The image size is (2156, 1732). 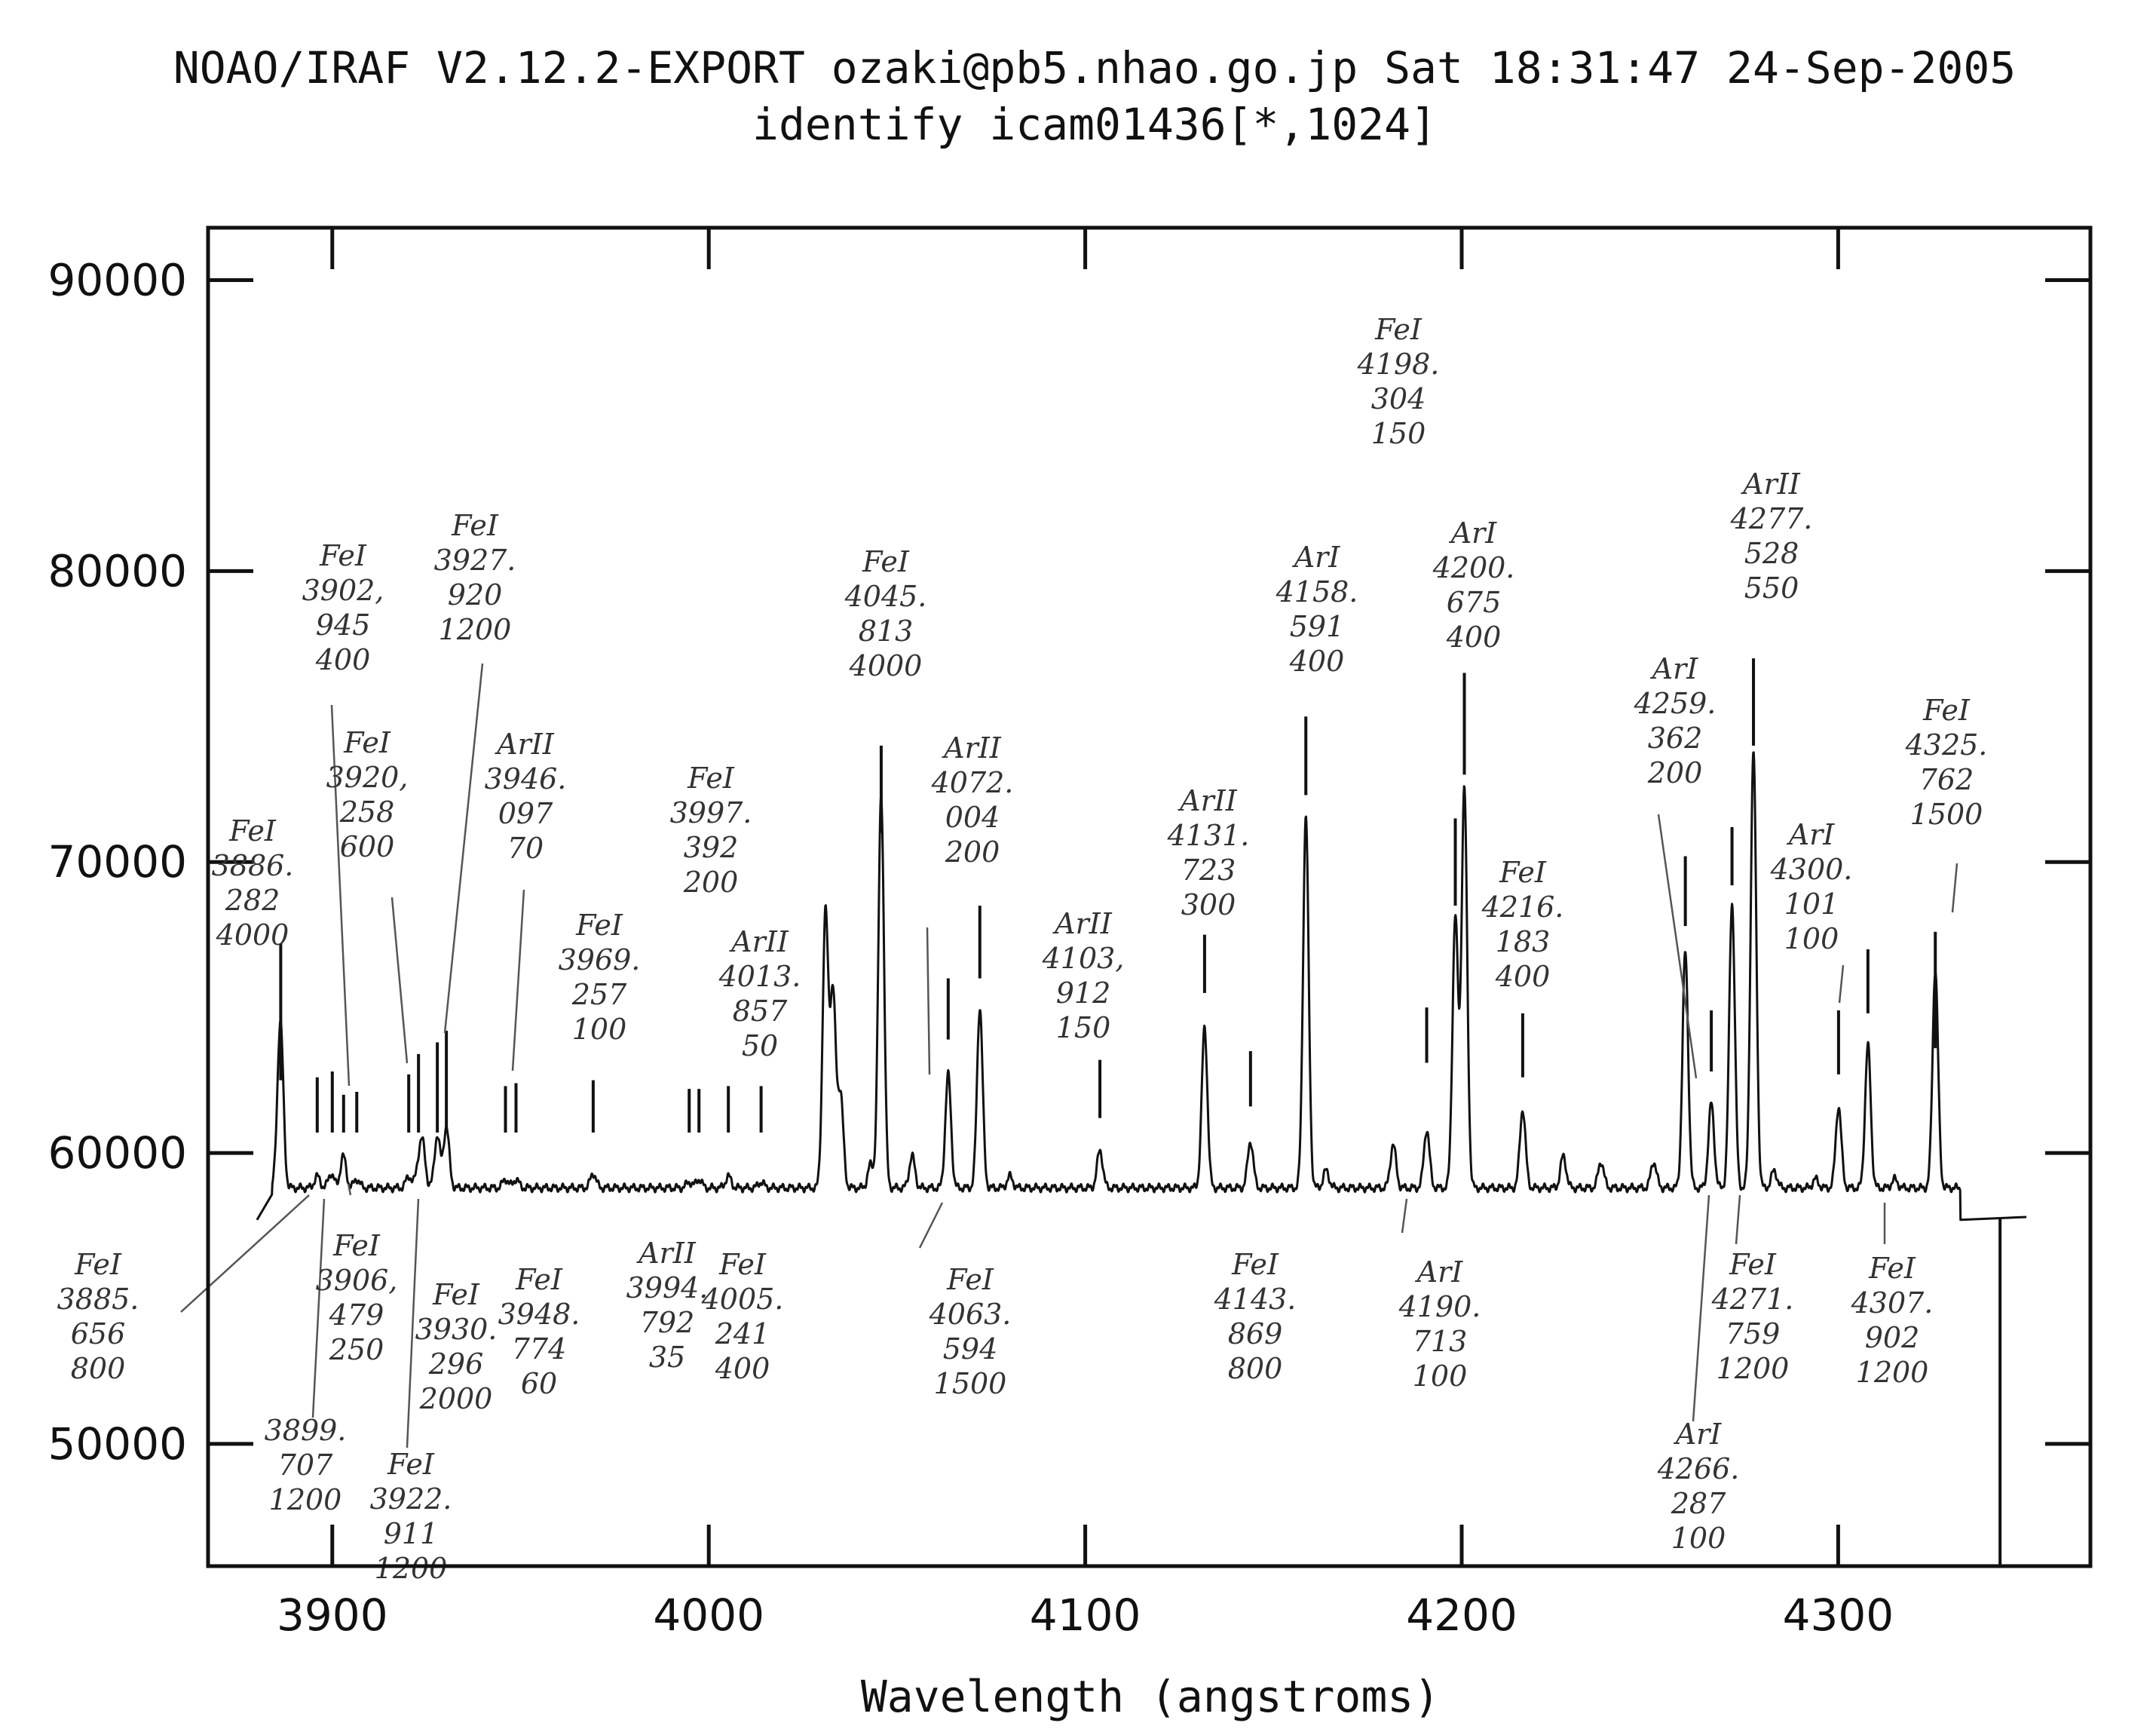 I want to click on annotation-line: 3902,, so click(x=343, y=590).